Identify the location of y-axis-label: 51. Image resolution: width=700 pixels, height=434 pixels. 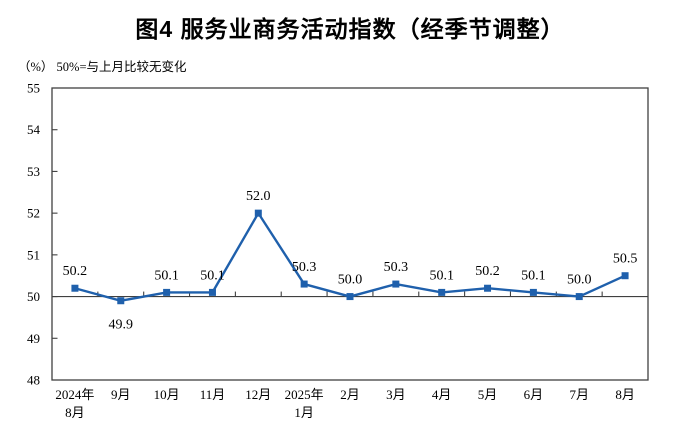
(33, 254).